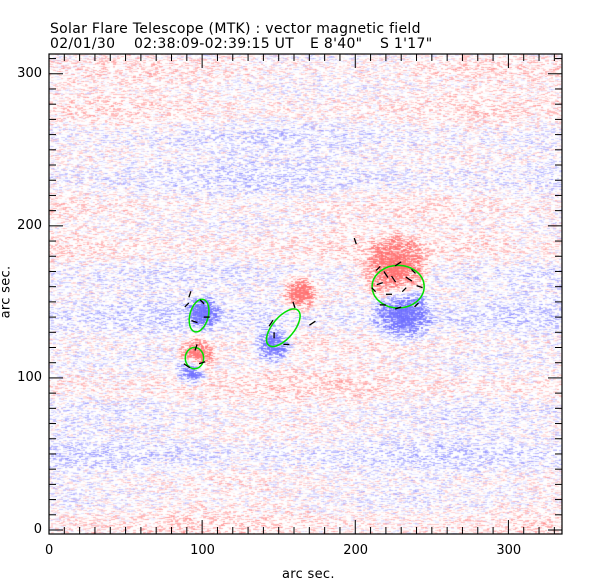 This screenshot has height=585, width=612. What do you see at coordinates (49, 550) in the screenshot?
I see `x-tick-label: 0` at bounding box center [49, 550].